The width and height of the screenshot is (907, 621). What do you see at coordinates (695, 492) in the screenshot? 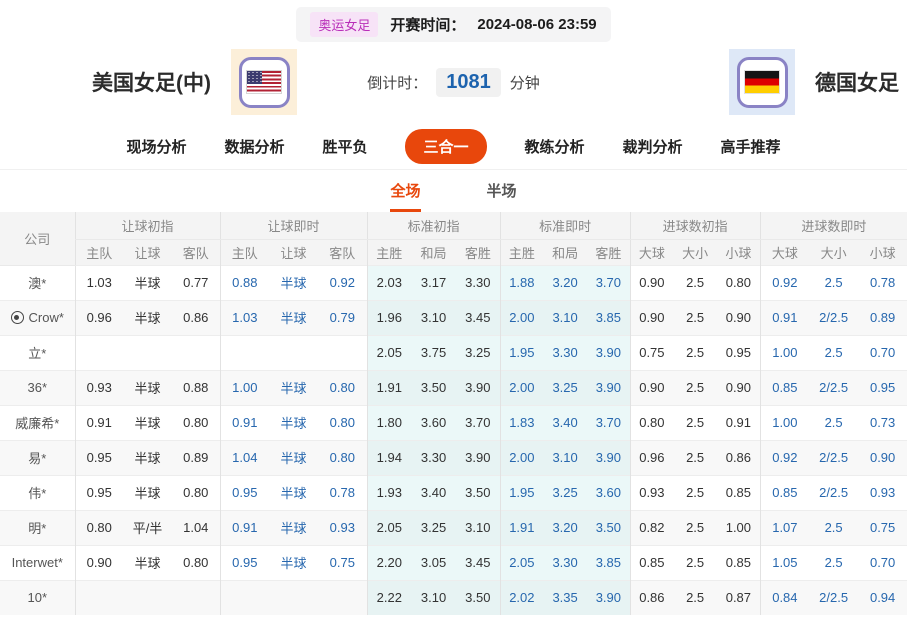
I see `odds-cell-6-13: 2.5` at bounding box center [695, 492].